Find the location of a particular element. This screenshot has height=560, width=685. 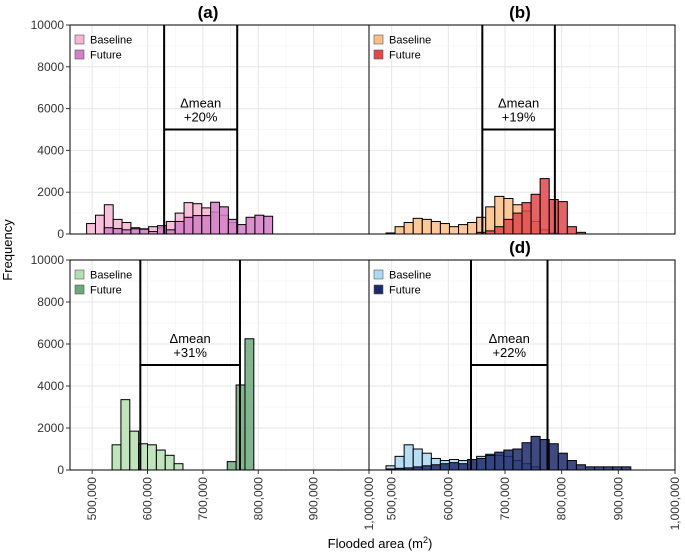

y-axis-label: Frequency is located at coordinates (7, 250).